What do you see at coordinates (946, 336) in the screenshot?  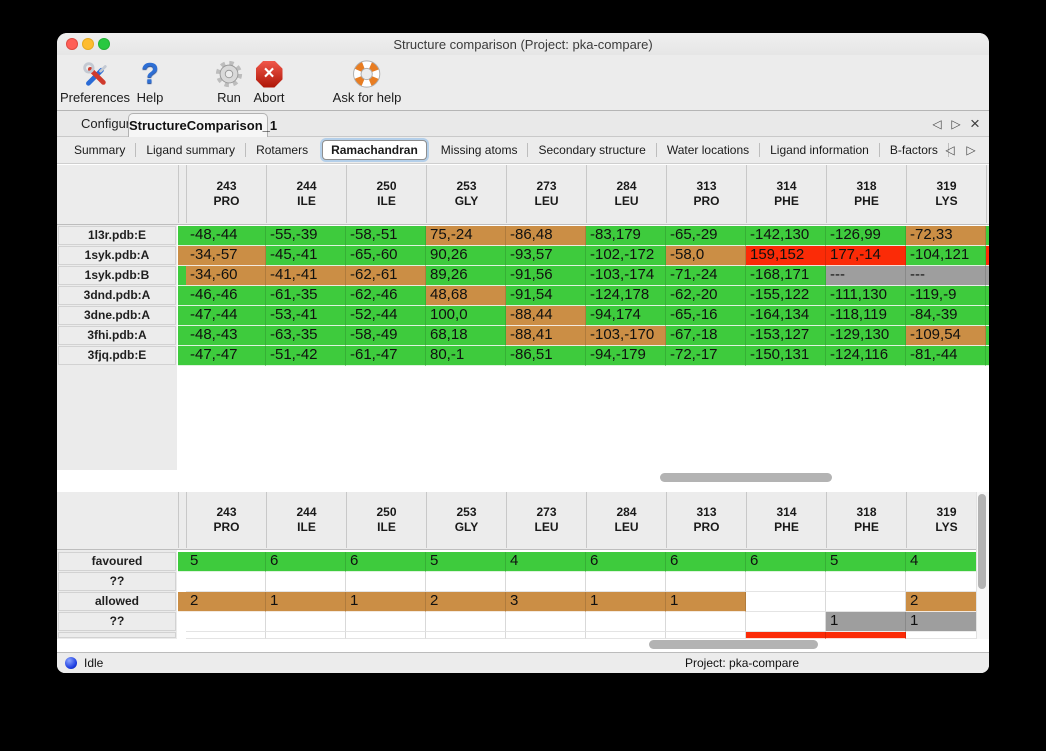 I see `phi-psi-cell: -109,54` at bounding box center [946, 336].